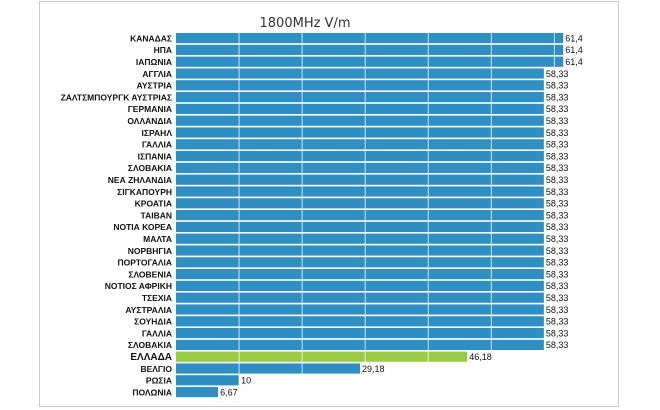 This screenshot has width=660, height=410. I want to click on value-label-5: 58,33, so click(557, 86).